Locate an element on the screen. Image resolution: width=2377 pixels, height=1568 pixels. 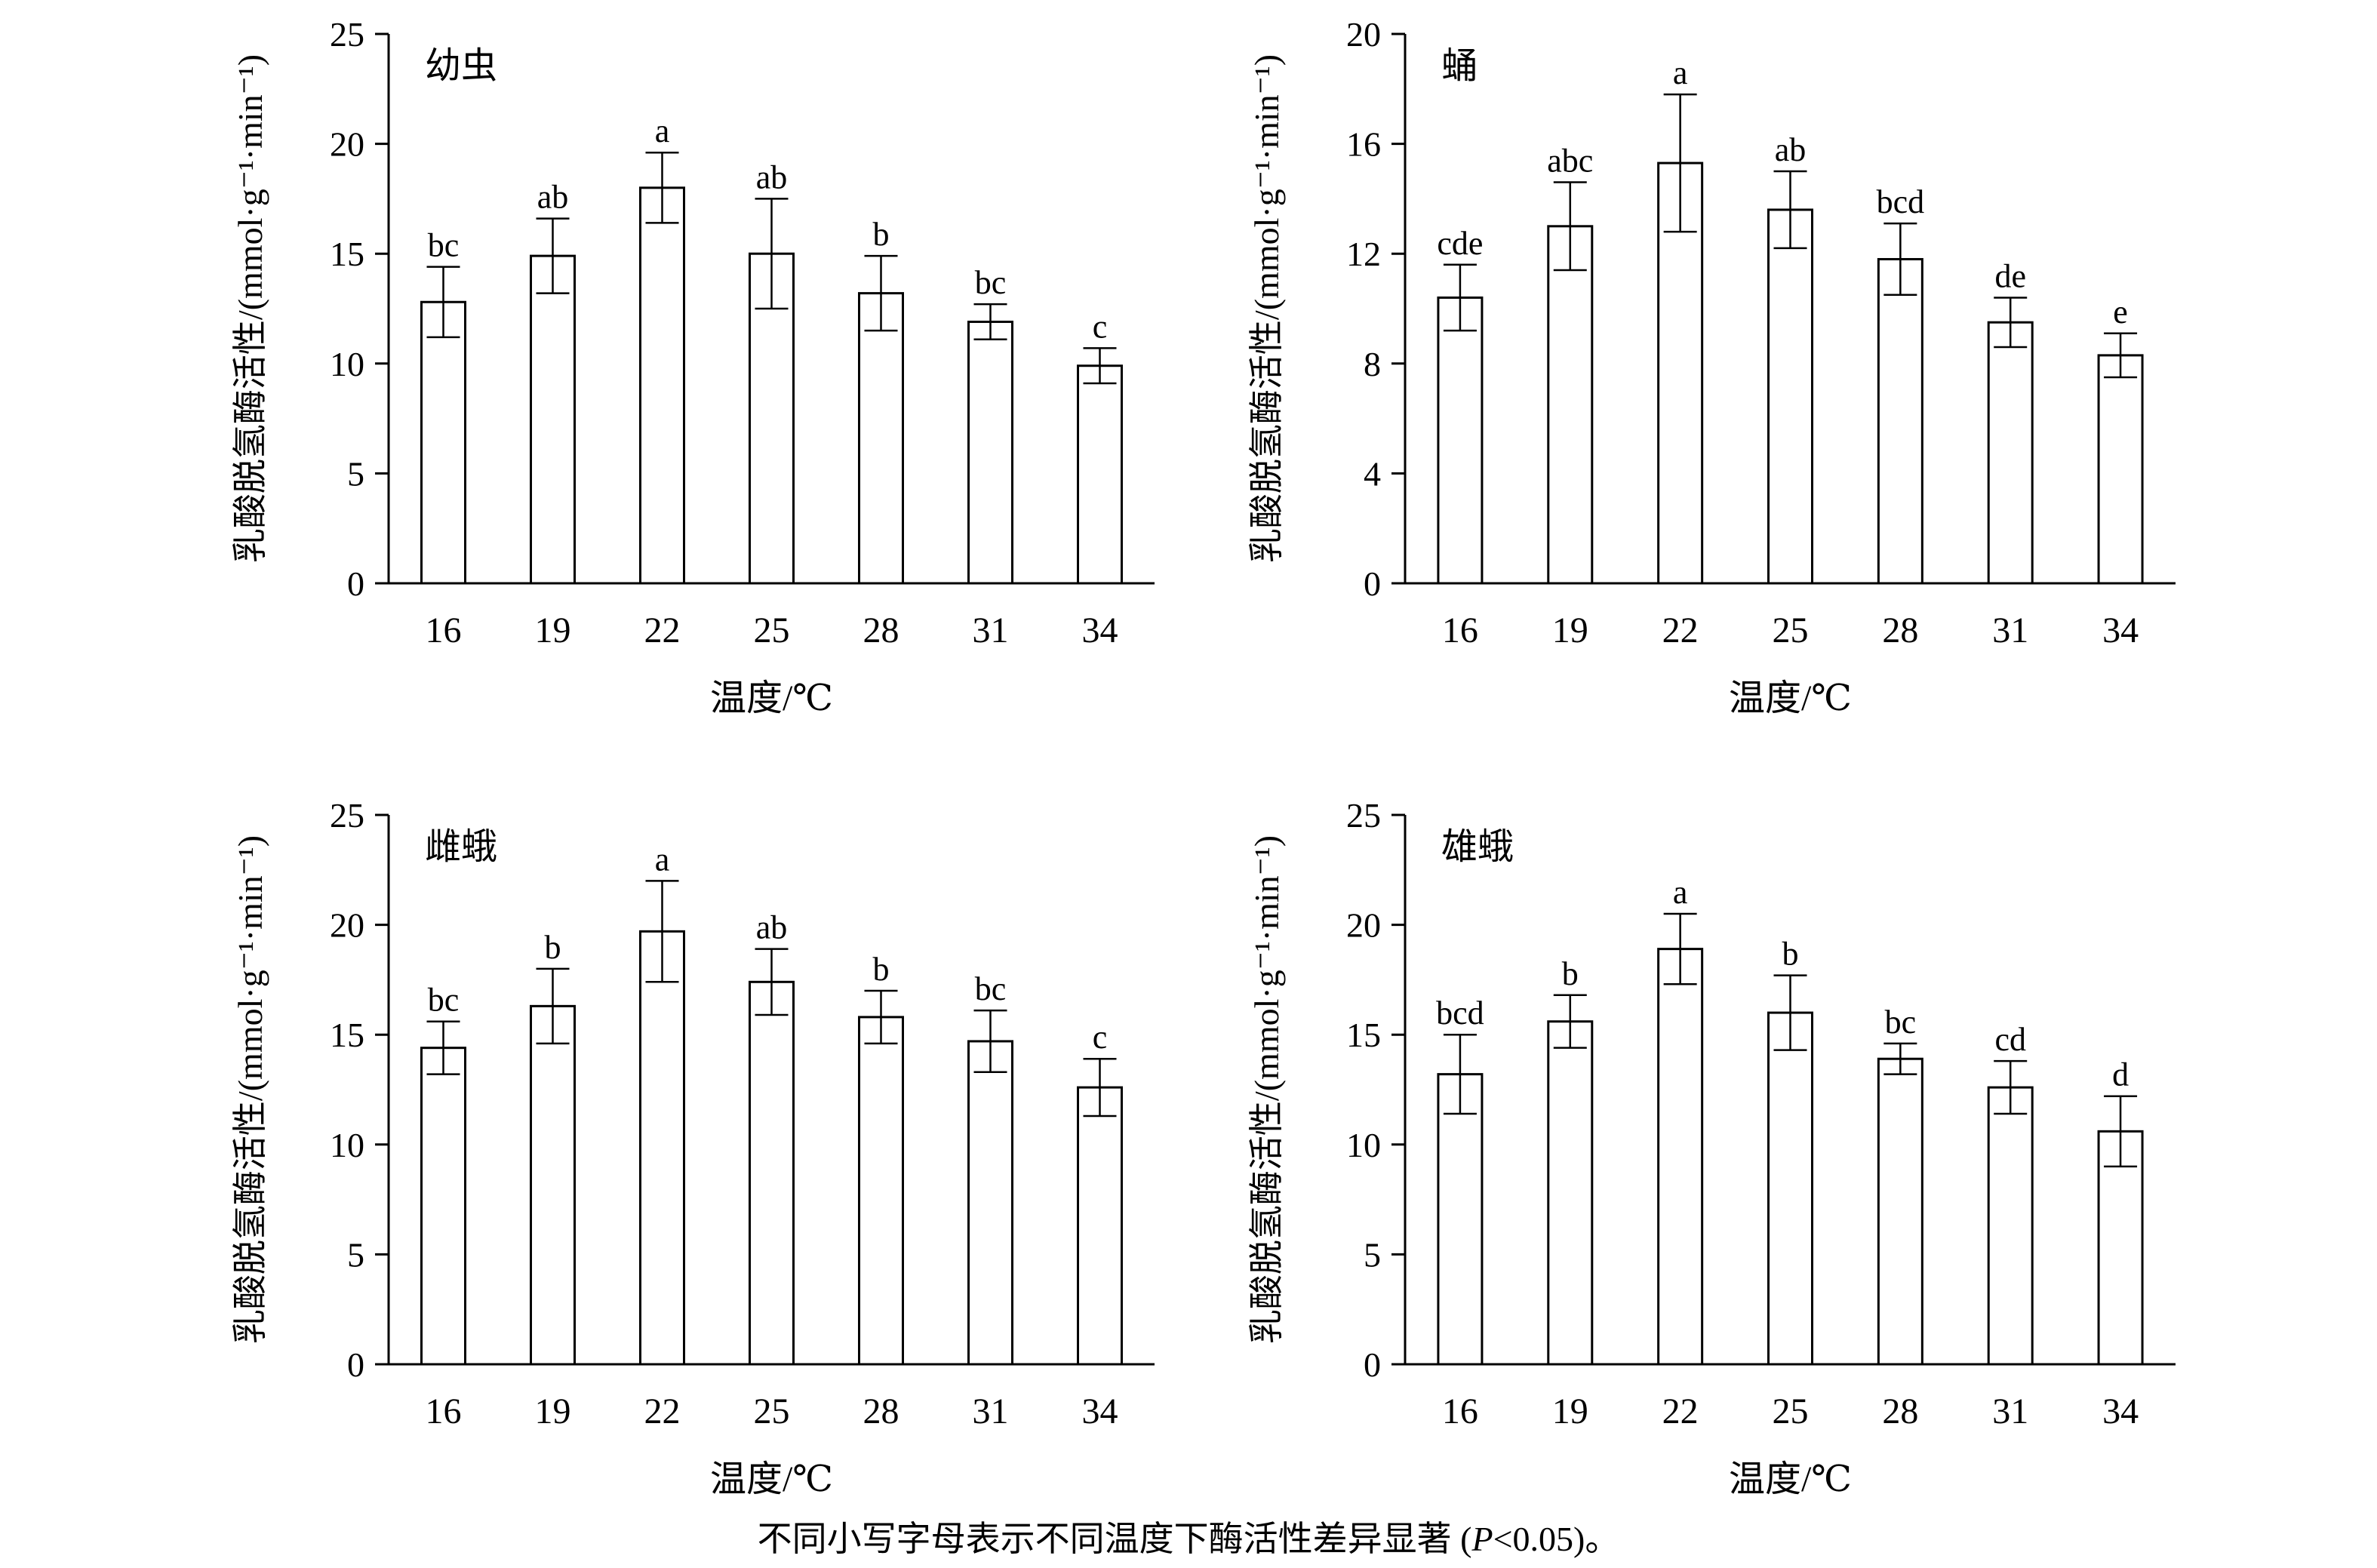
caption-p-italic: P is located at coordinates (1482, 1539).